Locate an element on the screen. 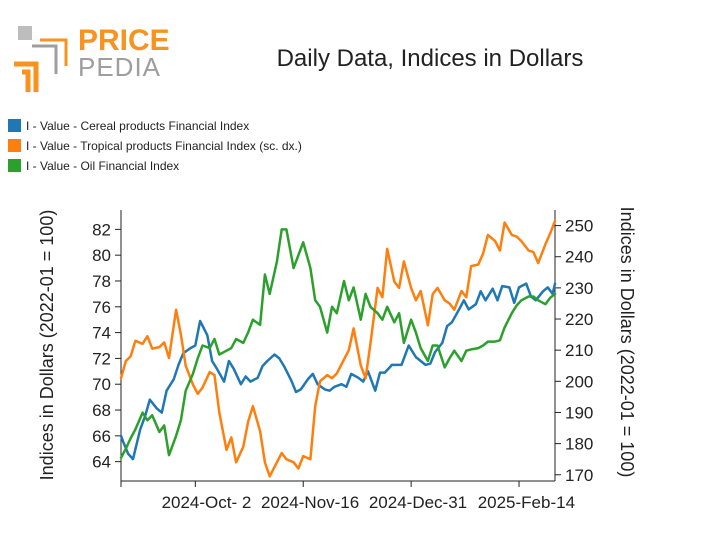 The height and width of the screenshot is (560, 712). logo-mark-gray-line is located at coordinates (45, 59).